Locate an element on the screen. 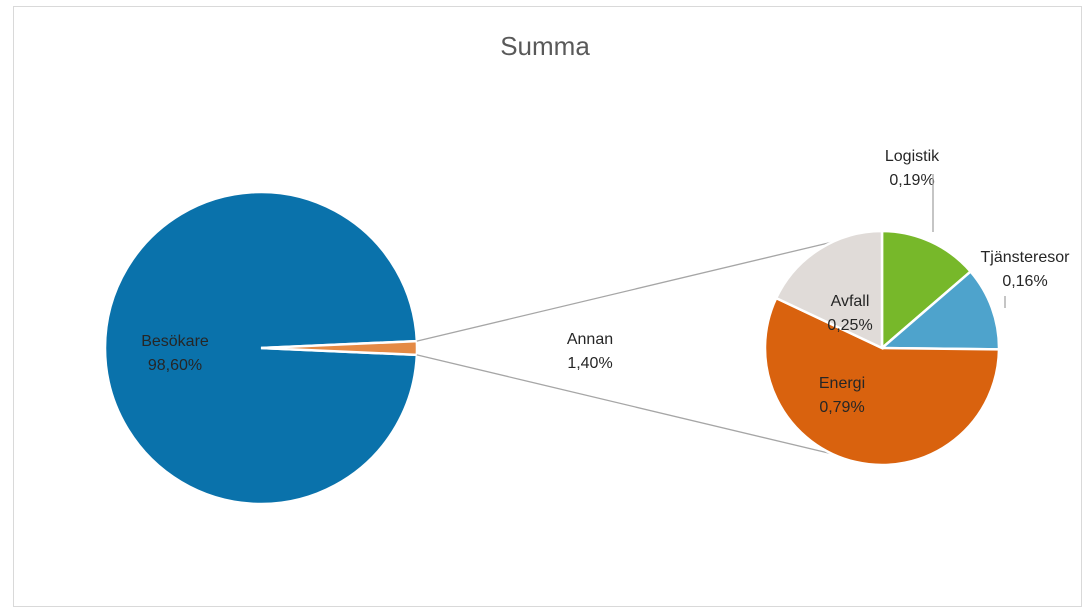  data-label: 0,79% is located at coordinates (841, 407).